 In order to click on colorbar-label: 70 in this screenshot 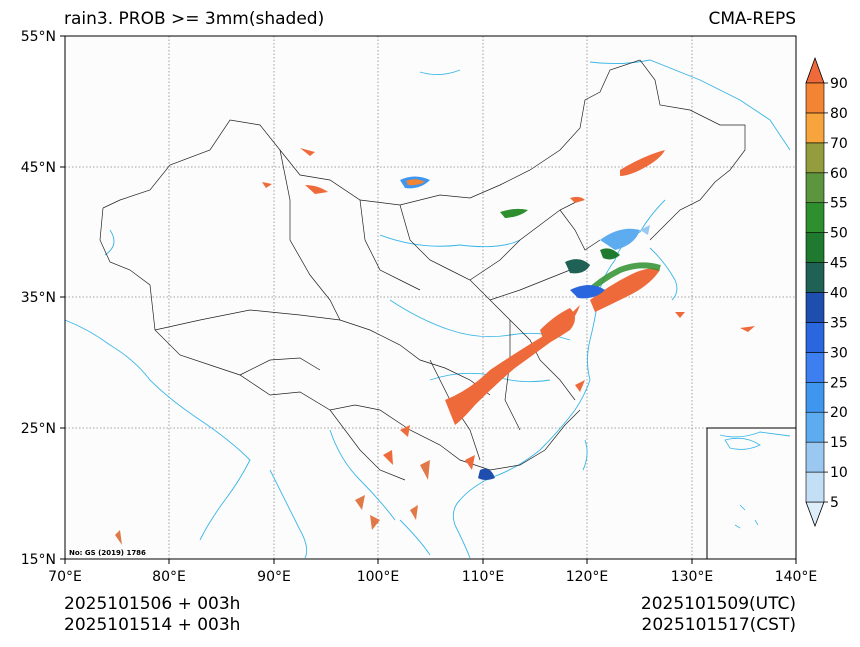, I will do `click(839, 144)`.